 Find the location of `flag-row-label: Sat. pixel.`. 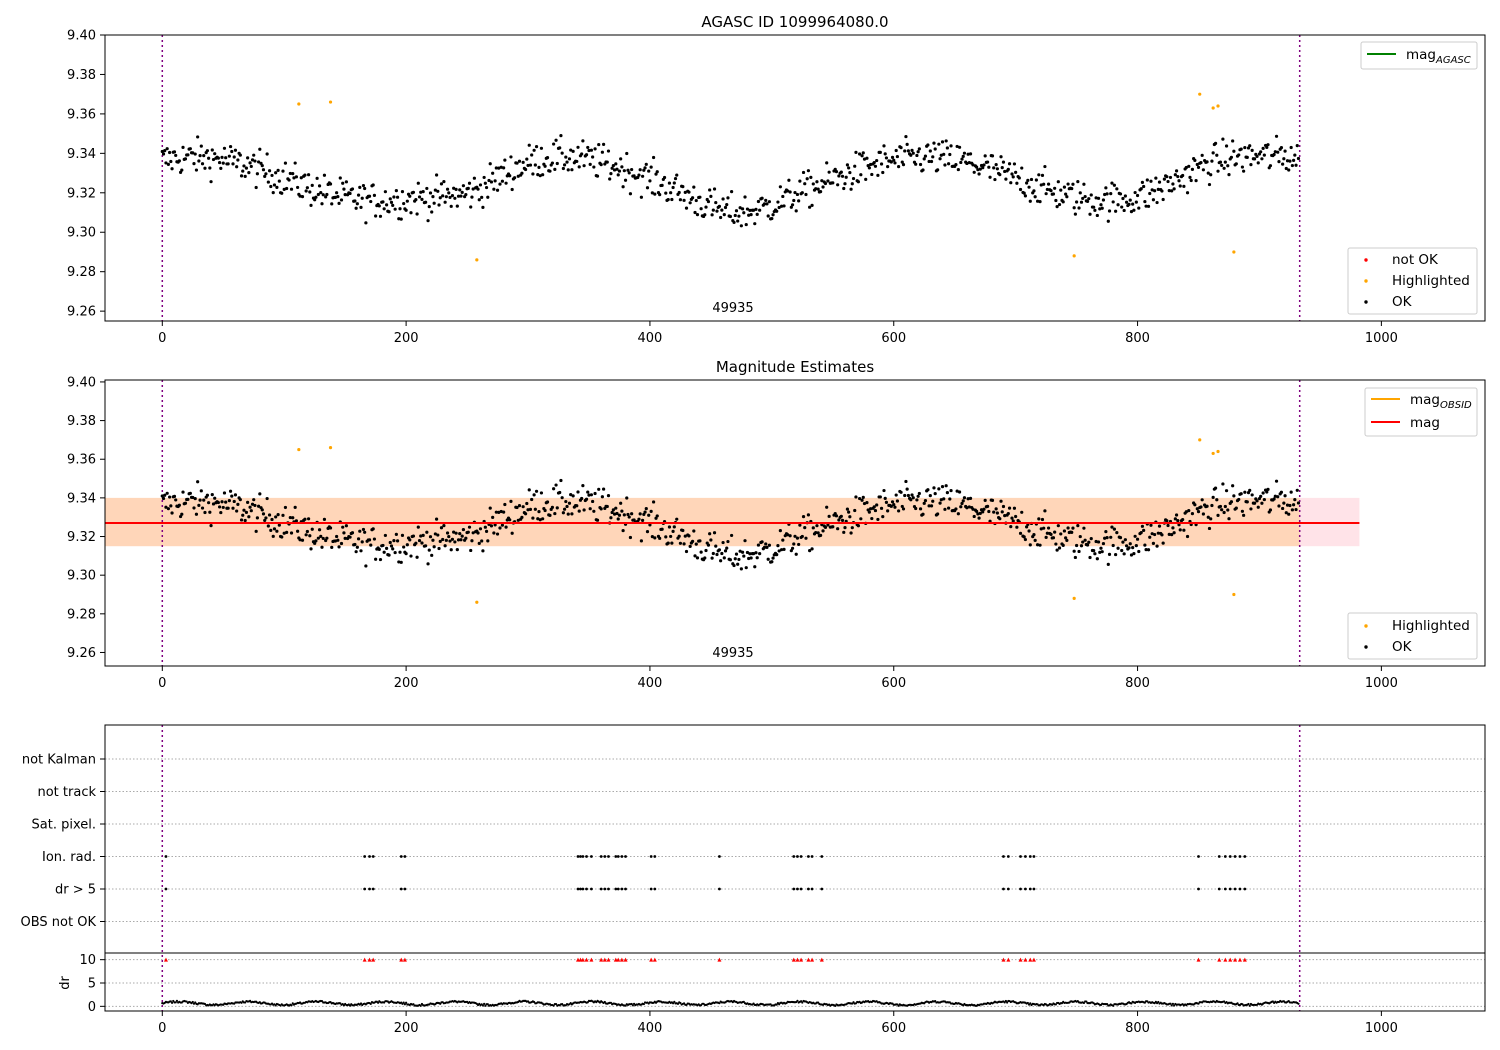

flag-row-label: Sat. pixel. is located at coordinates (64, 825).